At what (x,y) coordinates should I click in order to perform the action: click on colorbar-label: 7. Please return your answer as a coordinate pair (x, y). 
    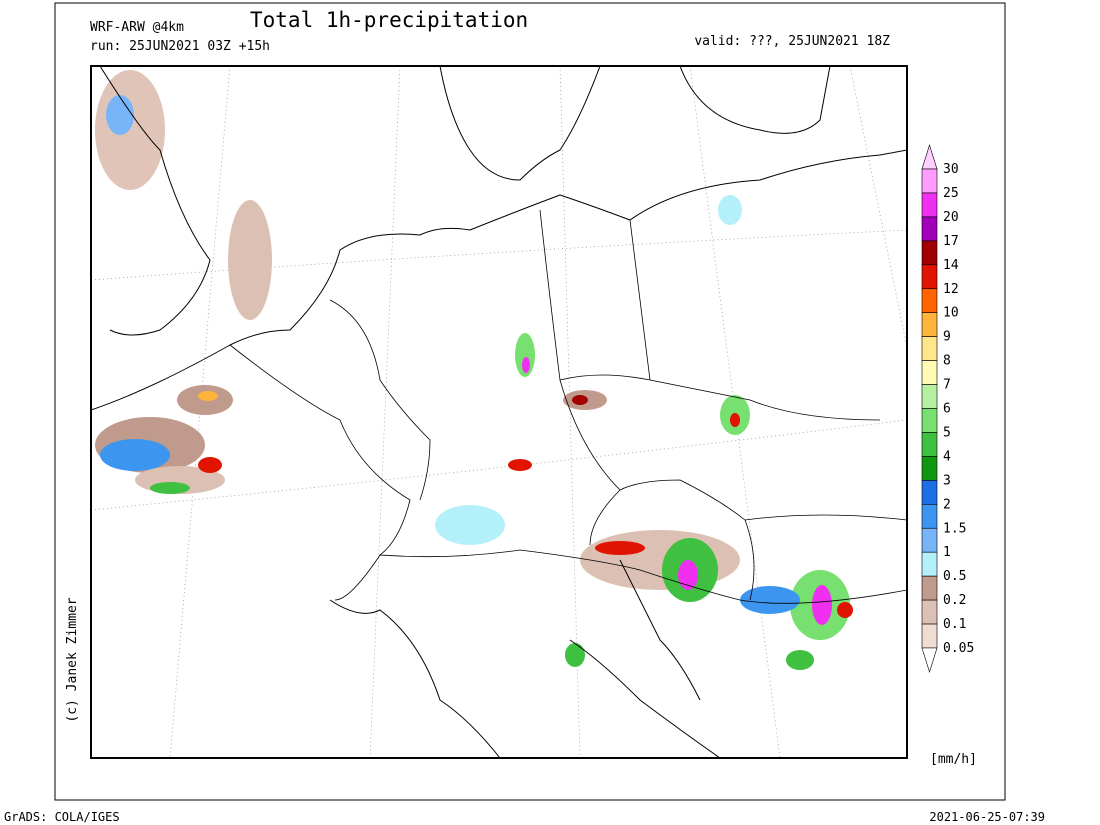
    Looking at the image, I should click on (947, 385).